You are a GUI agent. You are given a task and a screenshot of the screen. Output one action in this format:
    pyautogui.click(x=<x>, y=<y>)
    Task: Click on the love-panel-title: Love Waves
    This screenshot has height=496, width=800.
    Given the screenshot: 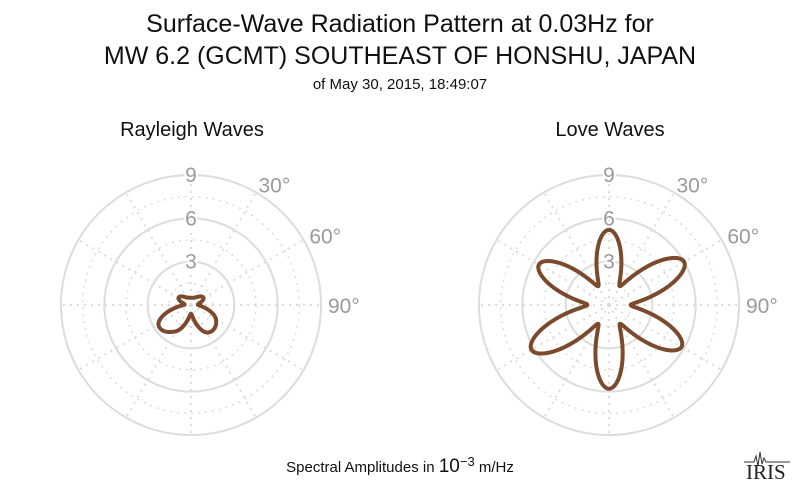 What is the action you would take?
    pyautogui.click(x=610, y=130)
    